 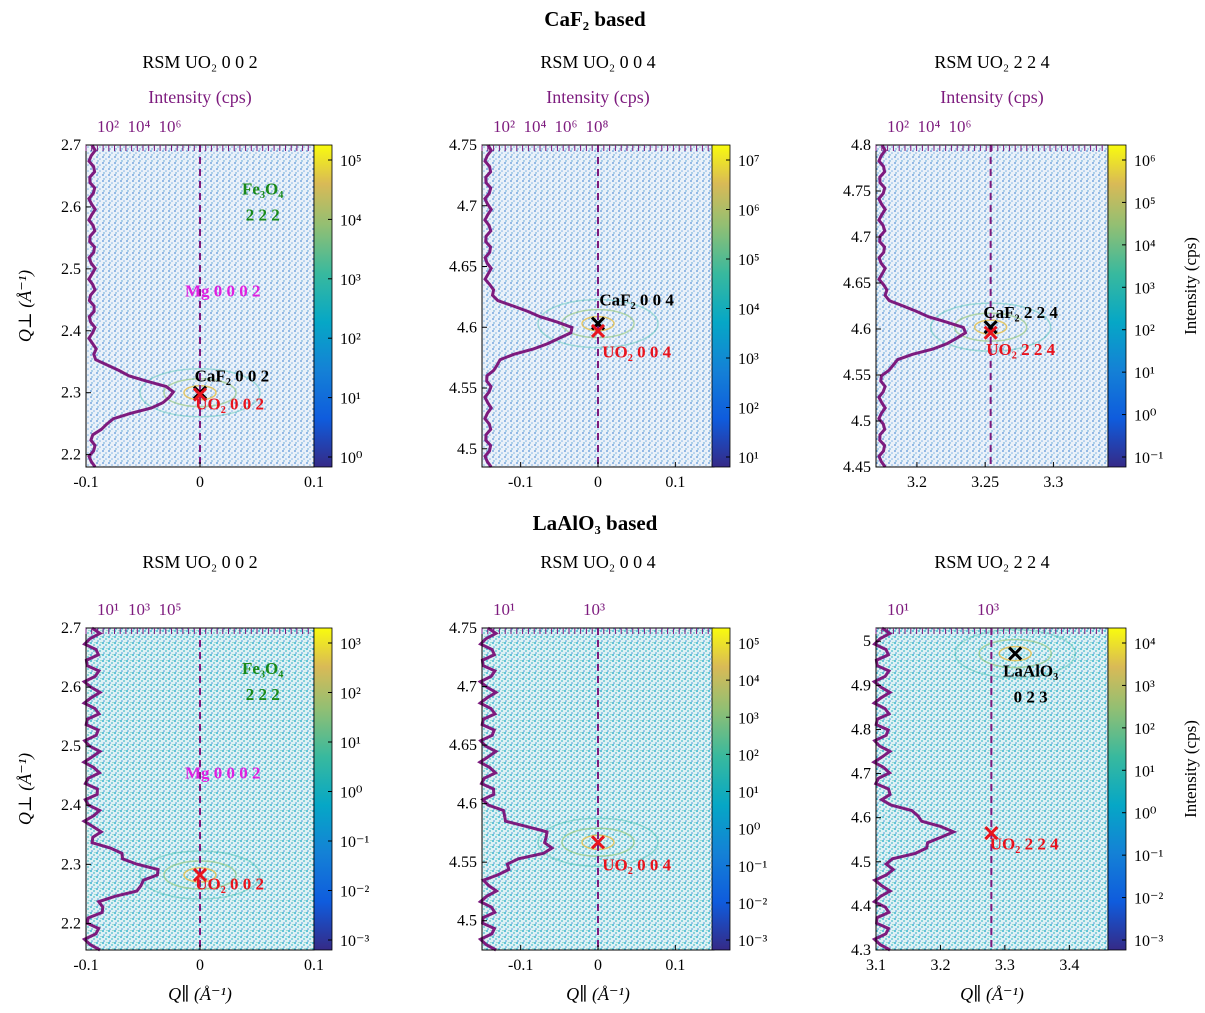 I want to click on top-tick-label: 10⁸, so click(x=597, y=126).